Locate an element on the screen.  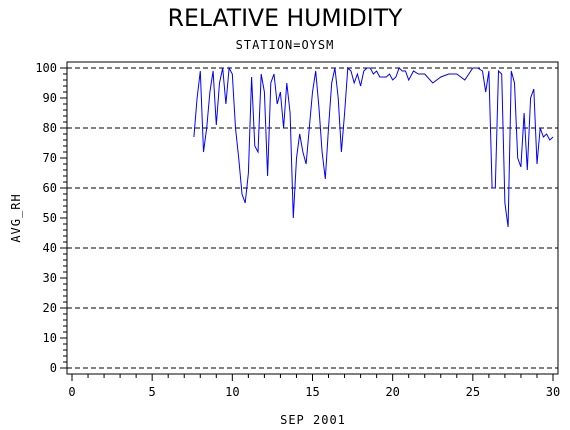
y-tick-label: 60 is located at coordinates (50, 188).